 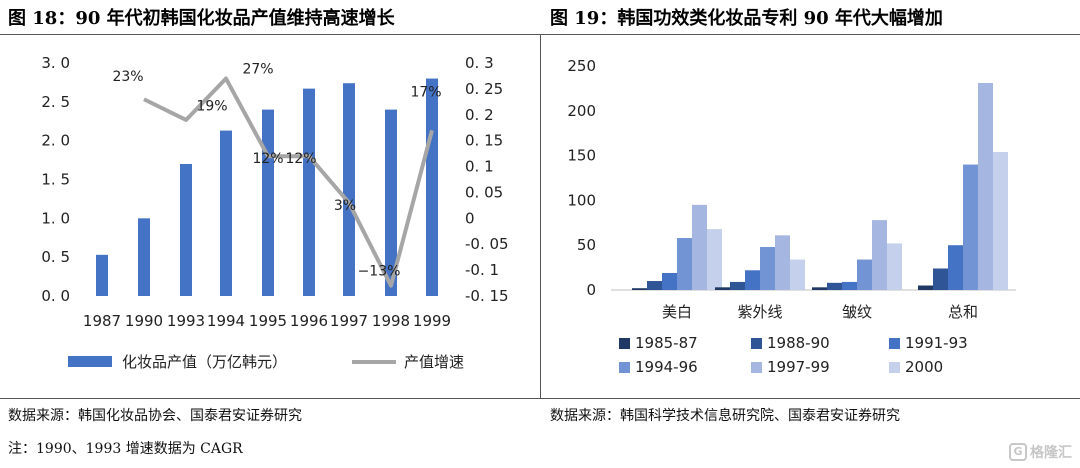 I want to click on bar-1988-90-美白, so click(x=654, y=285).